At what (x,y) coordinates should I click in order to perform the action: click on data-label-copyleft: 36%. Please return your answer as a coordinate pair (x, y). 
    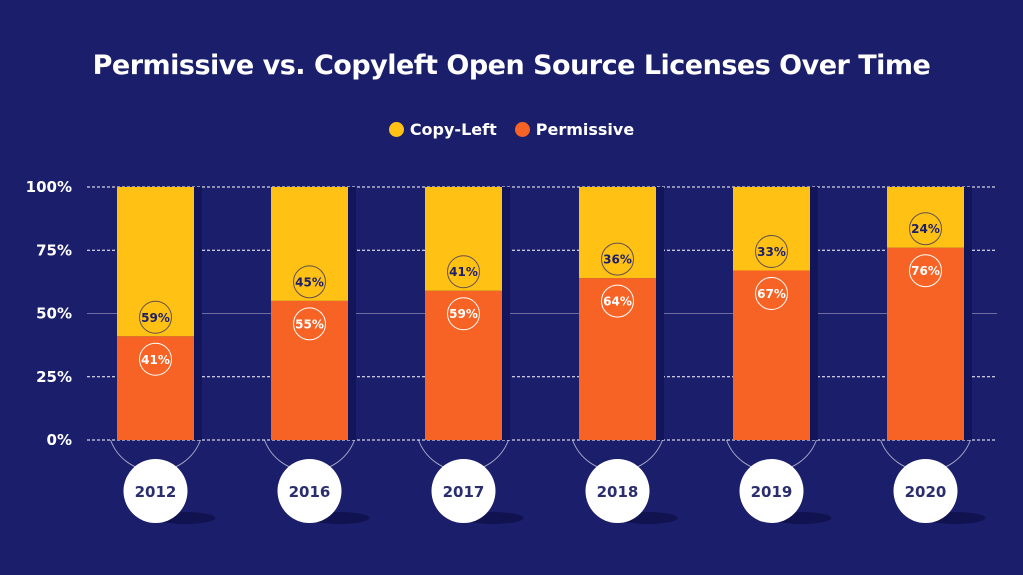
    Looking at the image, I should click on (617, 260).